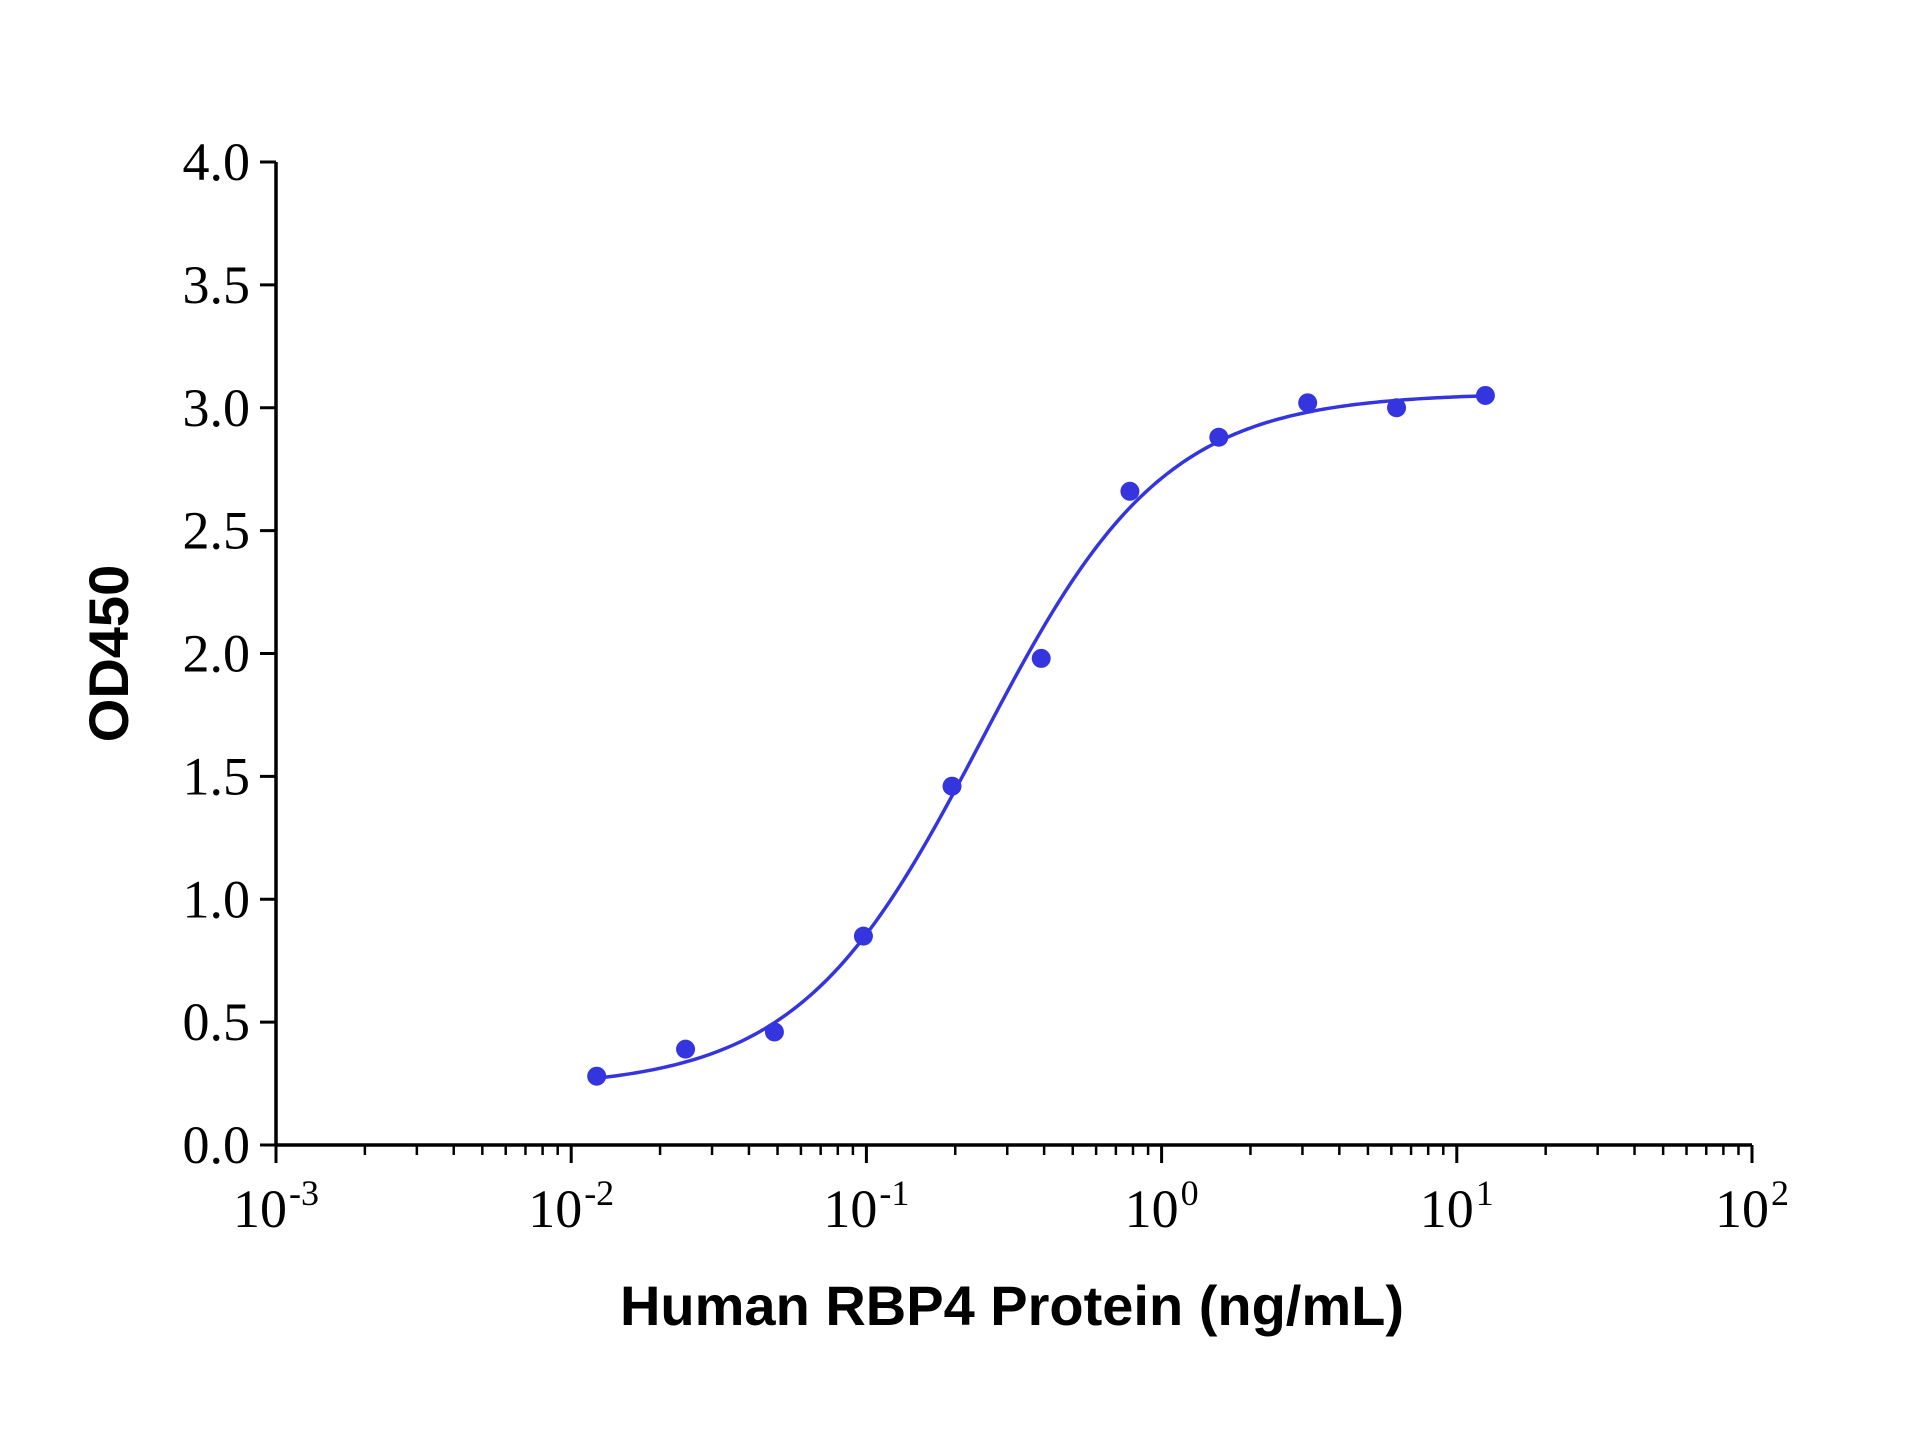 The height and width of the screenshot is (1440, 1920). I want to click on x-tick-label: 10¹, so click(1457, 1206).